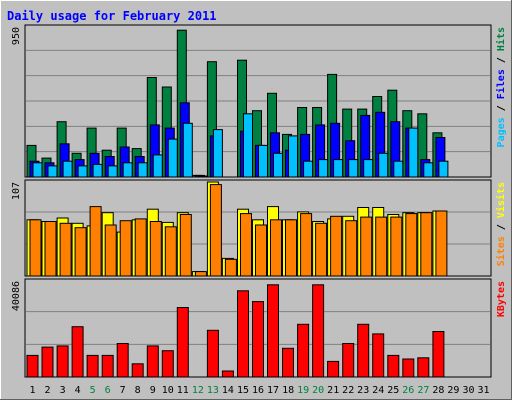 The height and width of the screenshot is (400, 512). Describe the element at coordinates (501, 251) in the screenshot. I see `right-axis-label-part: Sites` at that location.